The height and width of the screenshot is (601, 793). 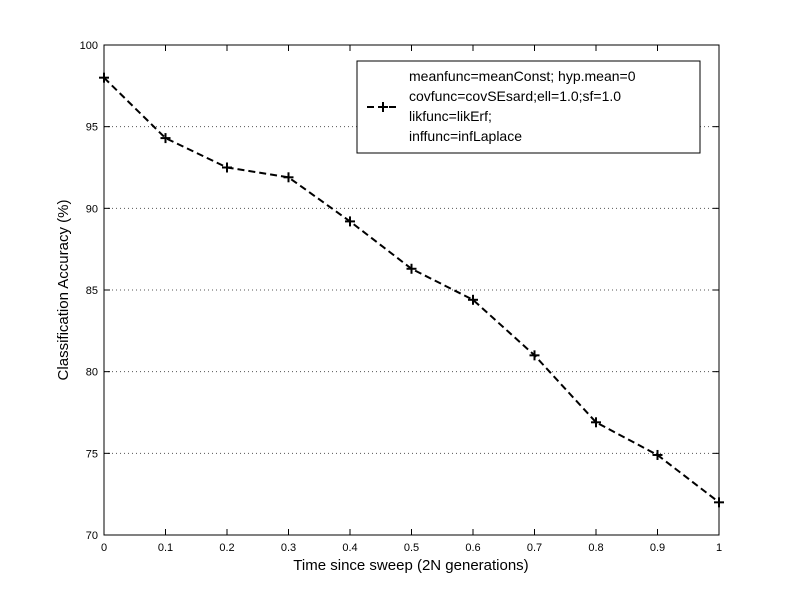 What do you see at coordinates (288, 548) in the screenshot?
I see `x-tick-label: 0.3` at bounding box center [288, 548].